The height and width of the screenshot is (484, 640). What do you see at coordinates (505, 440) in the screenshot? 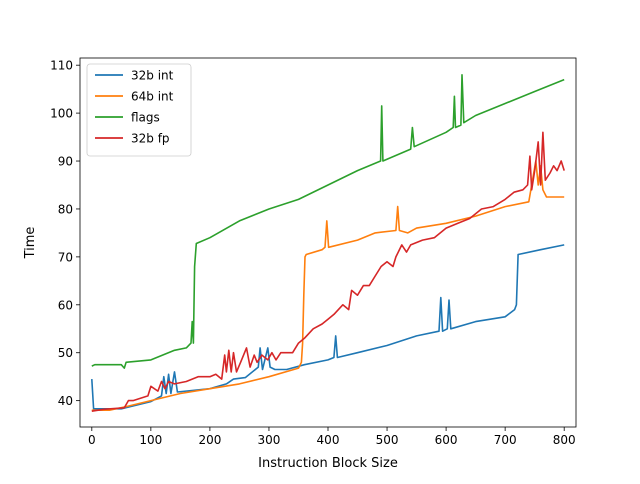
I see `x-tick-label: 700` at bounding box center [505, 440].